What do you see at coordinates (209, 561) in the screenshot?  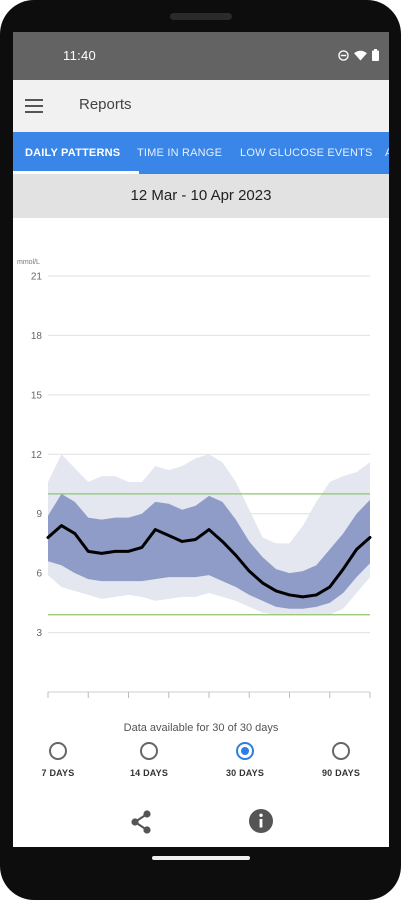 I see `median-line` at bounding box center [209, 561].